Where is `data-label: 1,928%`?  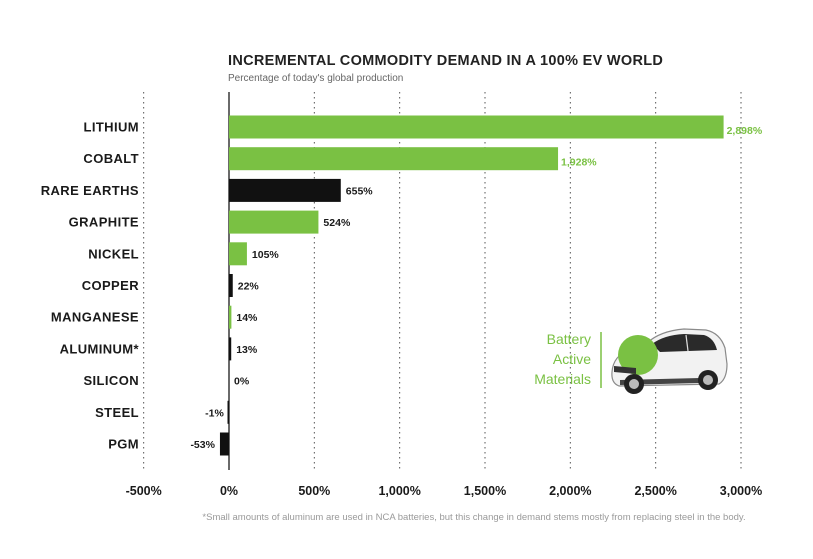 data-label: 1,928% is located at coordinates (579, 163).